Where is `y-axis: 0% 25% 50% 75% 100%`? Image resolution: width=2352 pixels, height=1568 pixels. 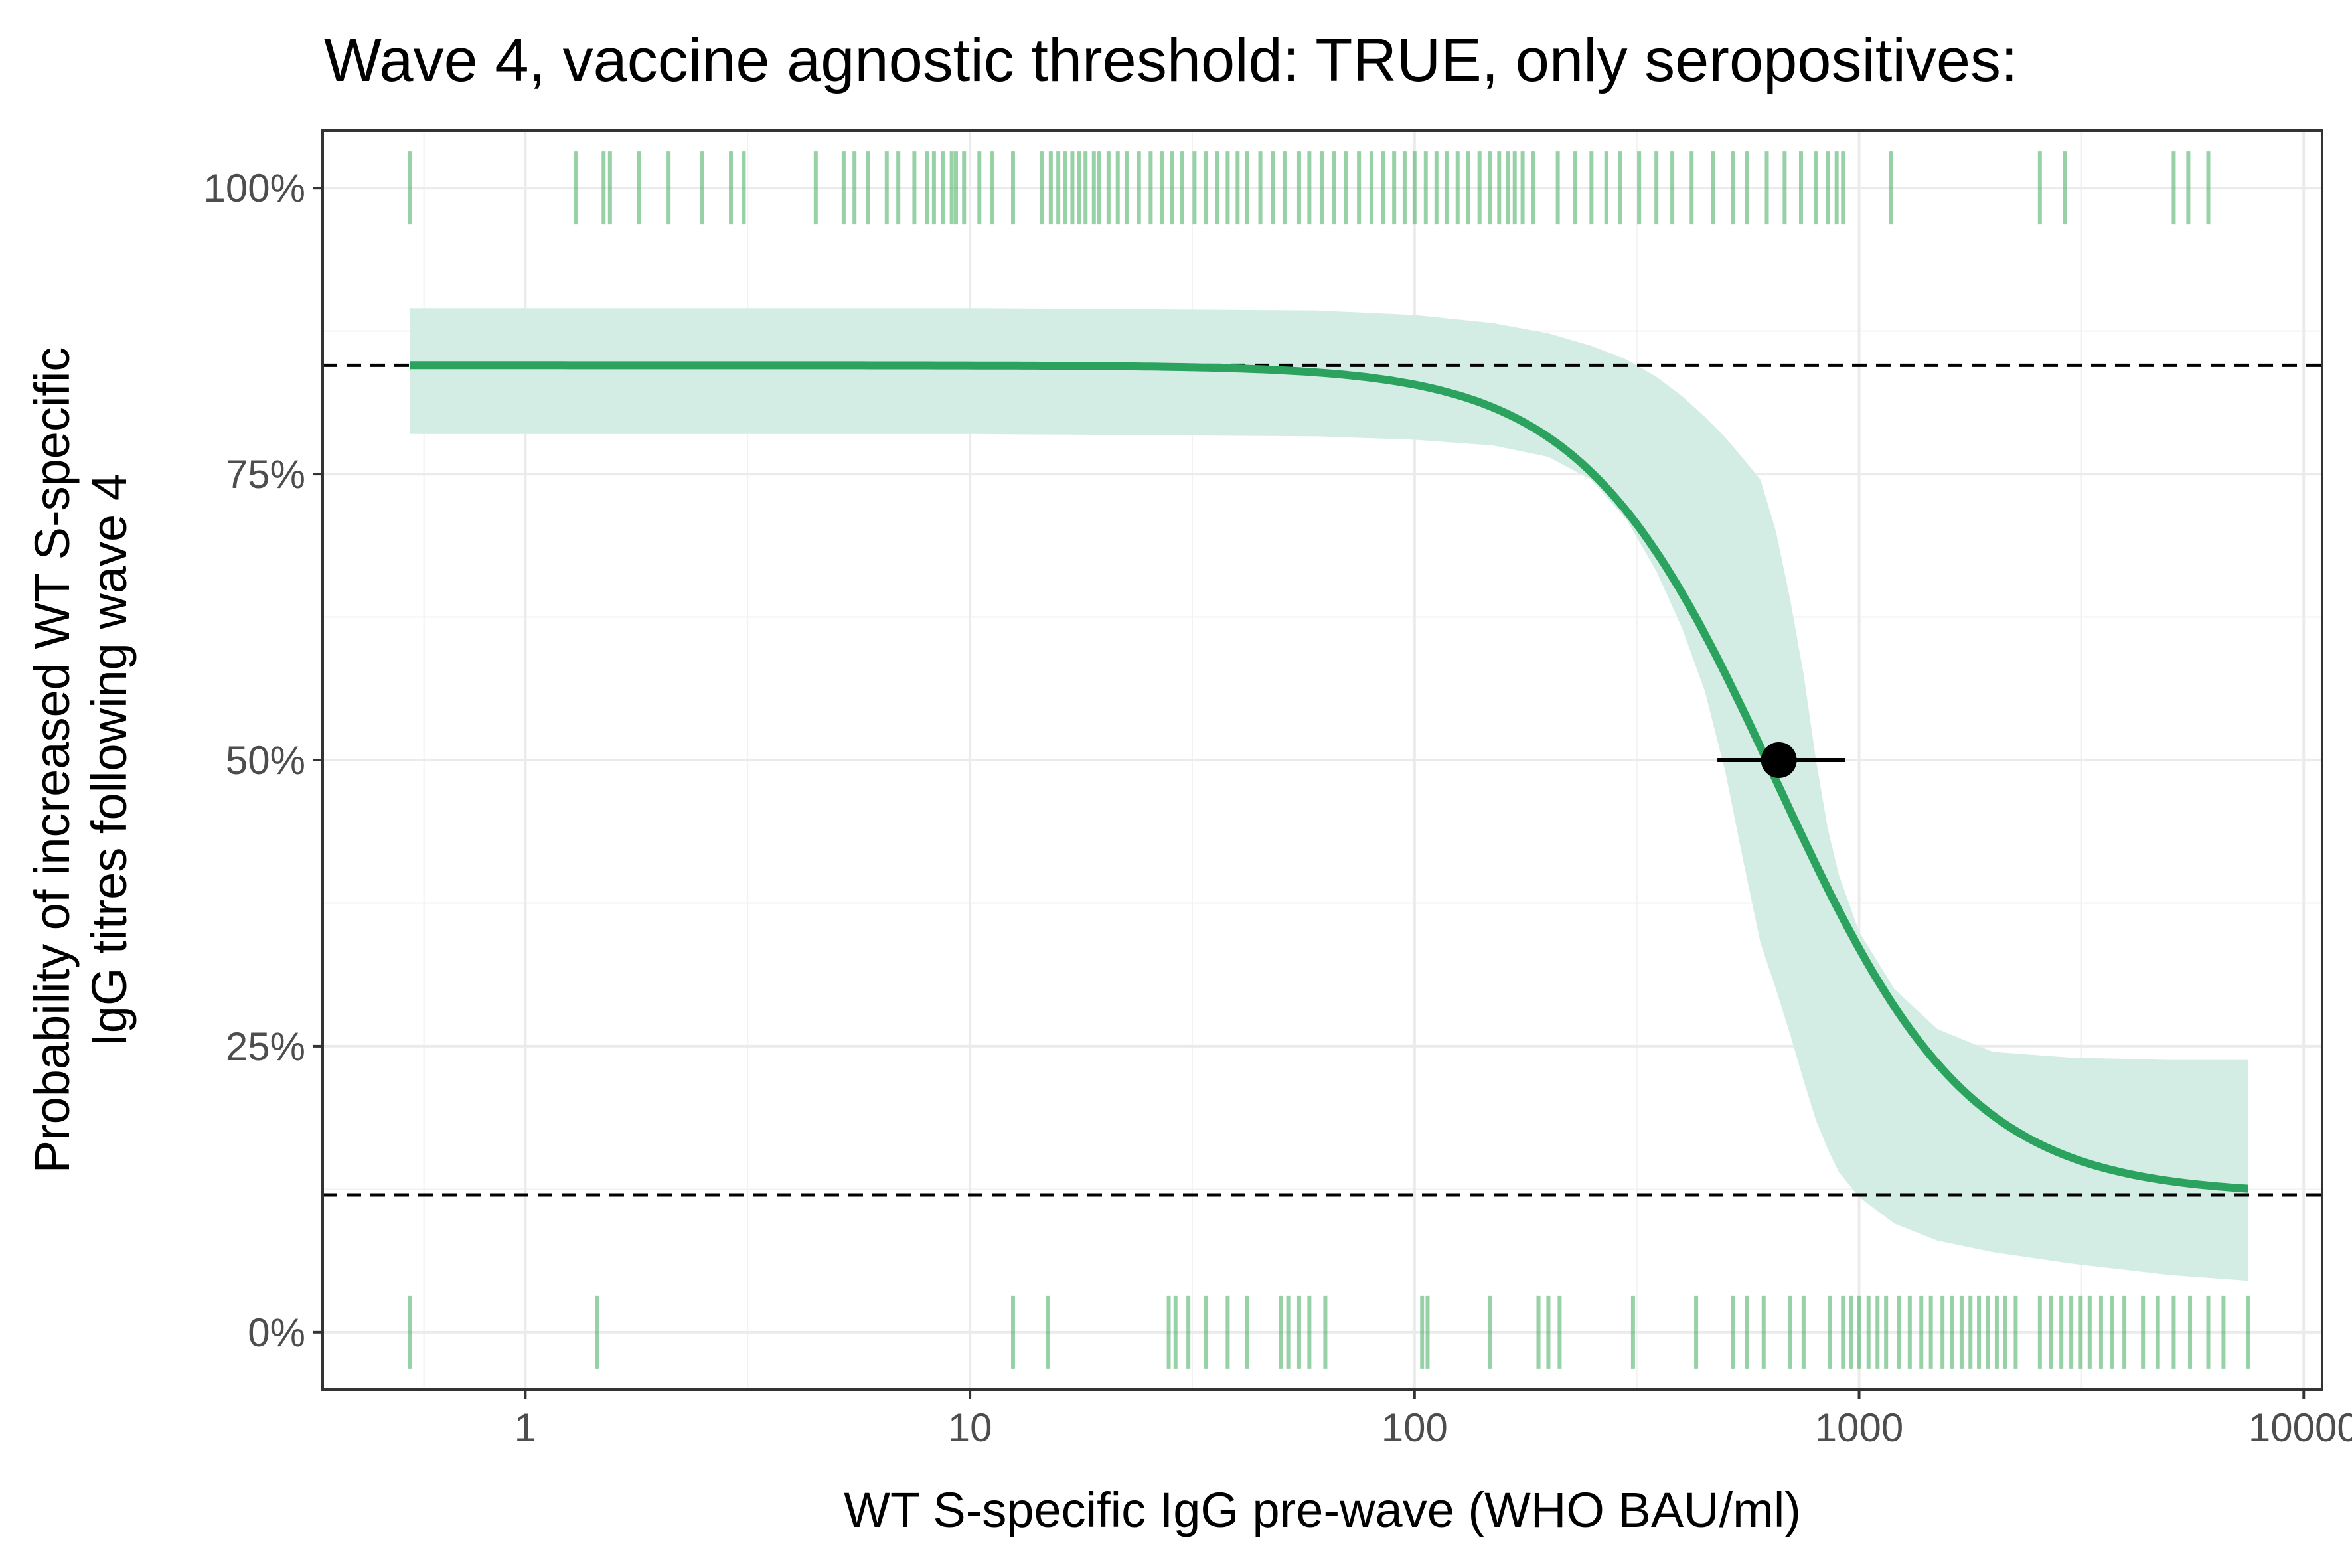 y-axis: 0% 25% 50% 75% 100% is located at coordinates (264, 761).